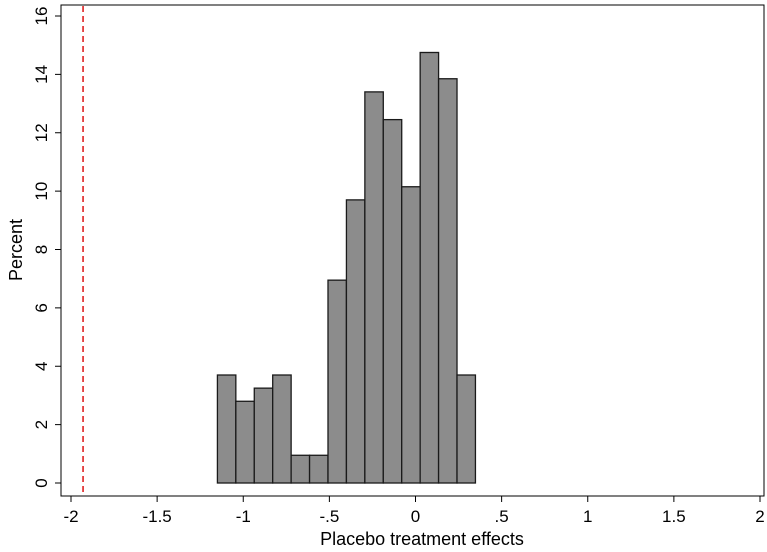 This screenshot has width=767, height=552. What do you see at coordinates (587, 516) in the screenshot?
I see `x-tick-label: 1` at bounding box center [587, 516].